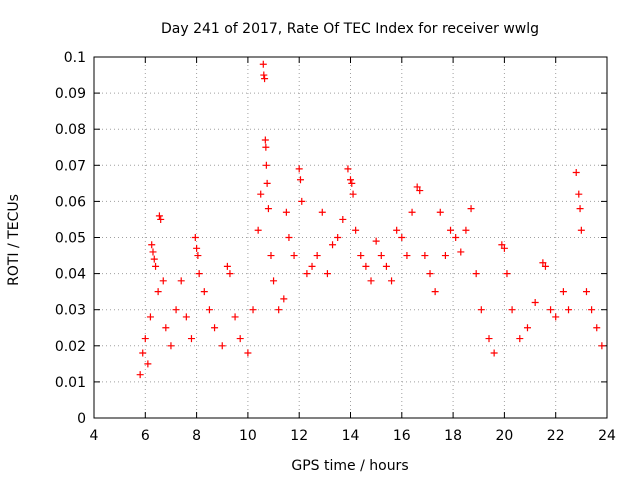 The image size is (640, 480). What do you see at coordinates (556, 436) in the screenshot?
I see `x-tick-label: 22` at bounding box center [556, 436].